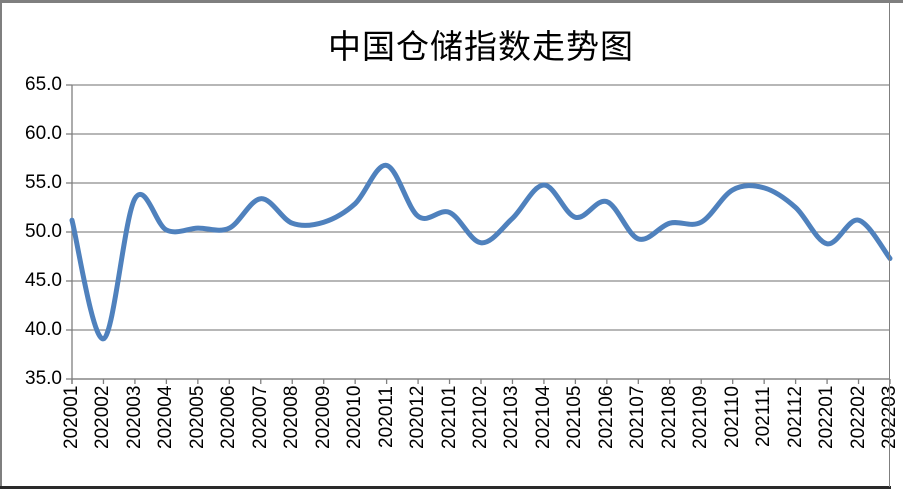  Describe the element at coordinates (764, 416) in the screenshot. I see `x-axis-label: 202111` at that location.